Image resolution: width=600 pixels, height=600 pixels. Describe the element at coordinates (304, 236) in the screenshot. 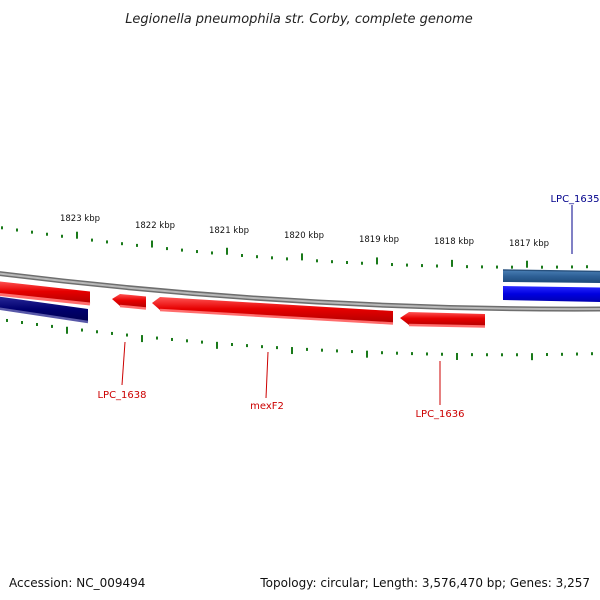

I see `tick-label-1820: 1820 kbp` at that location.